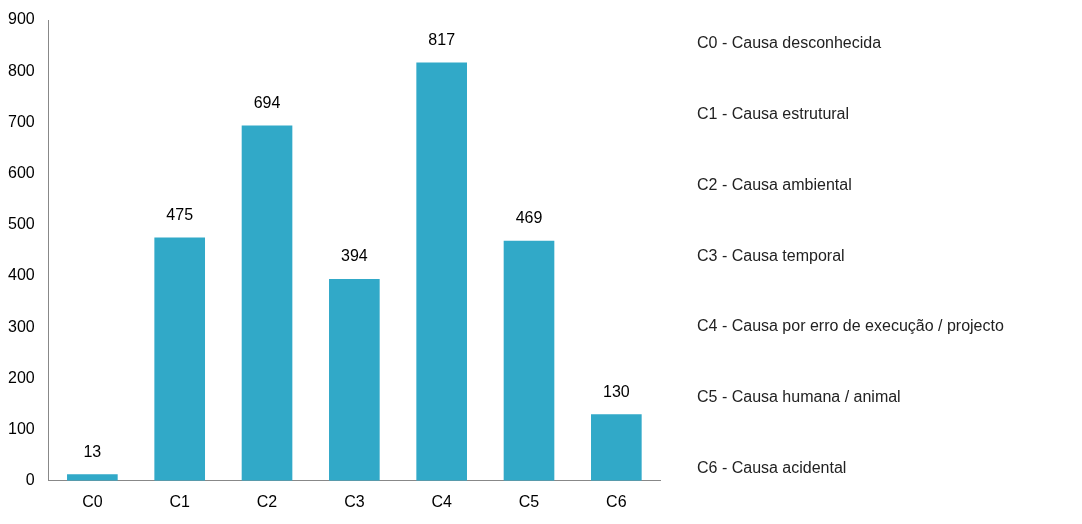 This screenshot has width=1082, height=524. I want to click on x-tick-label: C0, so click(92, 501).